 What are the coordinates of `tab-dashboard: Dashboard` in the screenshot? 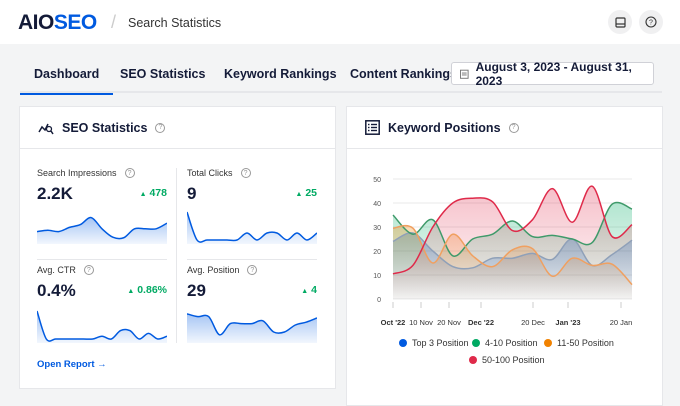 It's located at (66, 81).